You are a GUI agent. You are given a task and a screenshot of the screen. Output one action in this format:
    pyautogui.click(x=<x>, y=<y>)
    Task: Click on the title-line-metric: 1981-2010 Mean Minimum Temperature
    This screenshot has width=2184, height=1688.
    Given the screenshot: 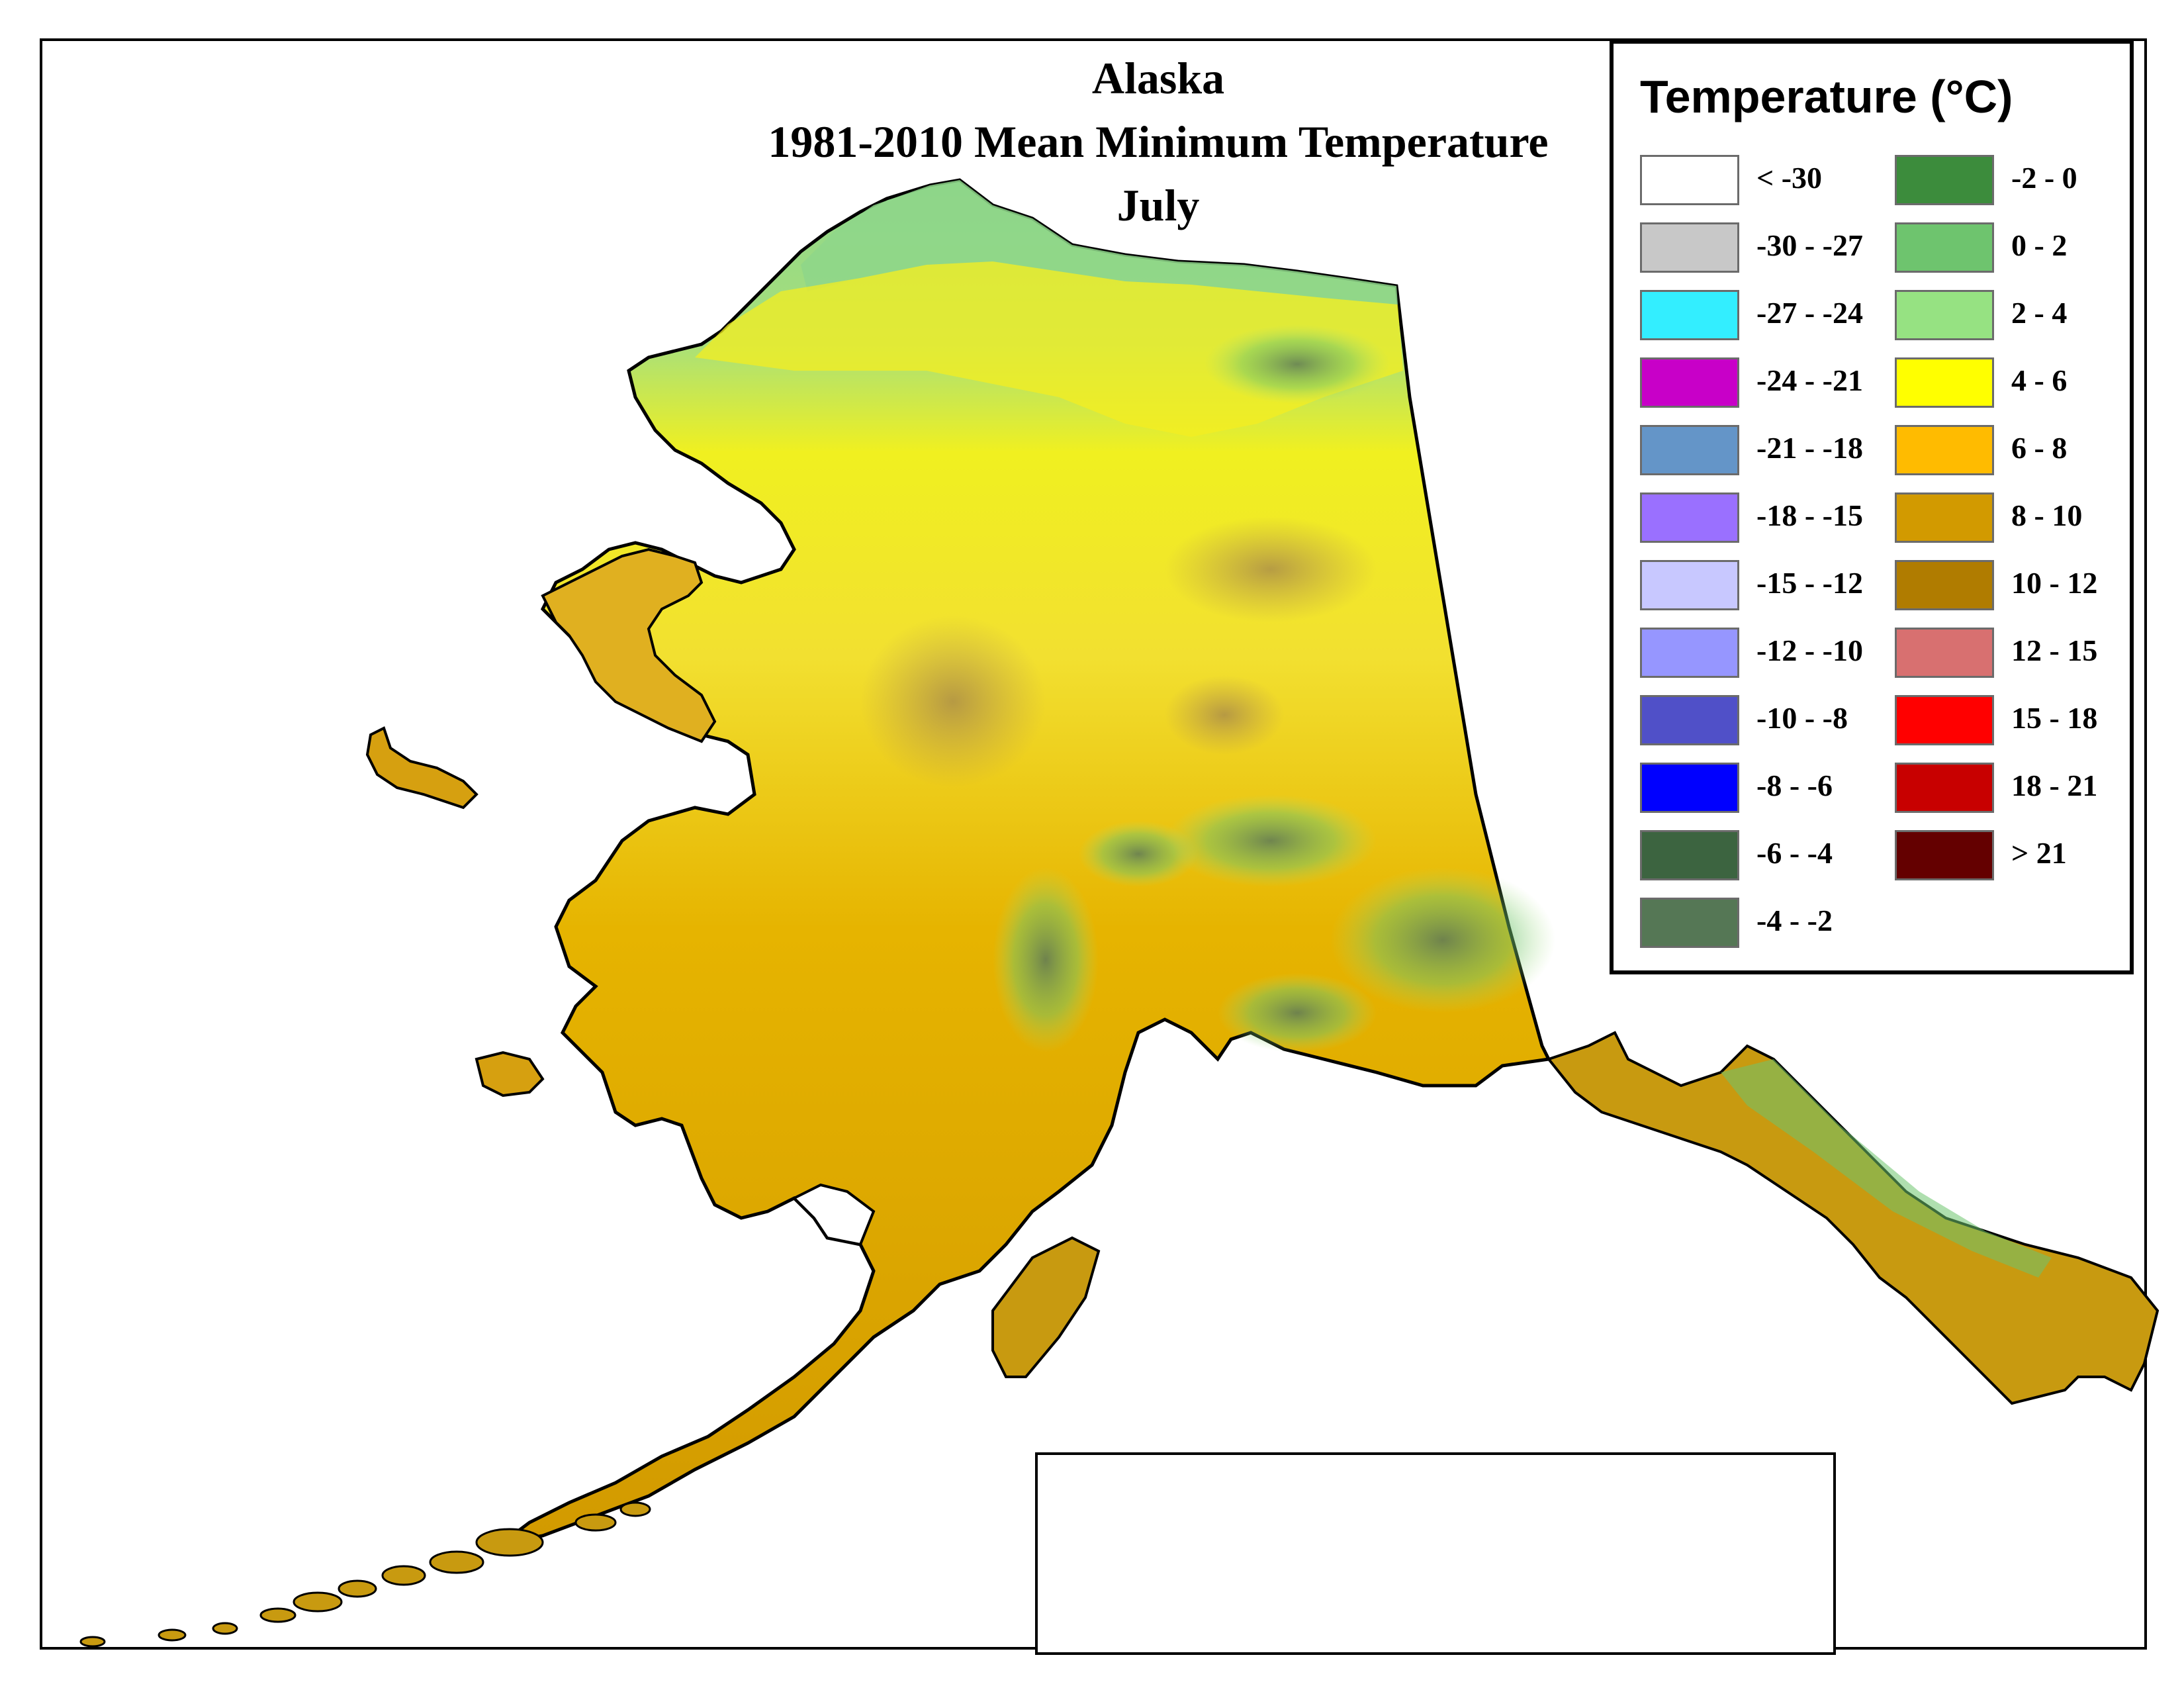 What is the action you would take?
    pyautogui.click(x=1158, y=142)
    